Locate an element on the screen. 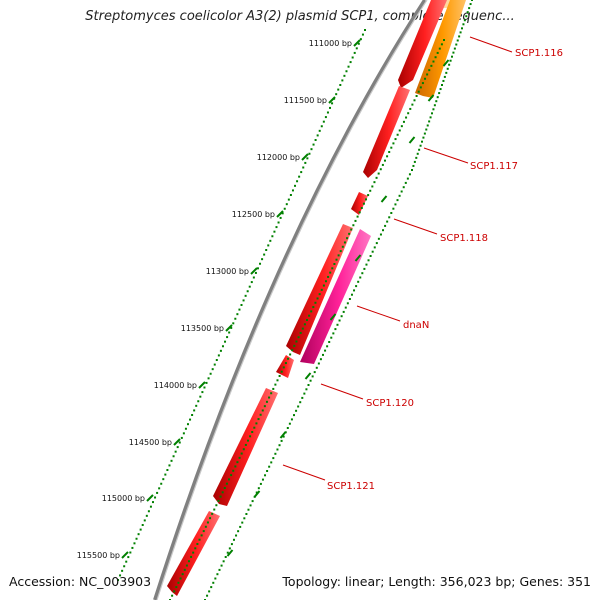 The height and width of the screenshot is (600, 600). scale-tick-label: 115000 bp is located at coordinates (123, 498).